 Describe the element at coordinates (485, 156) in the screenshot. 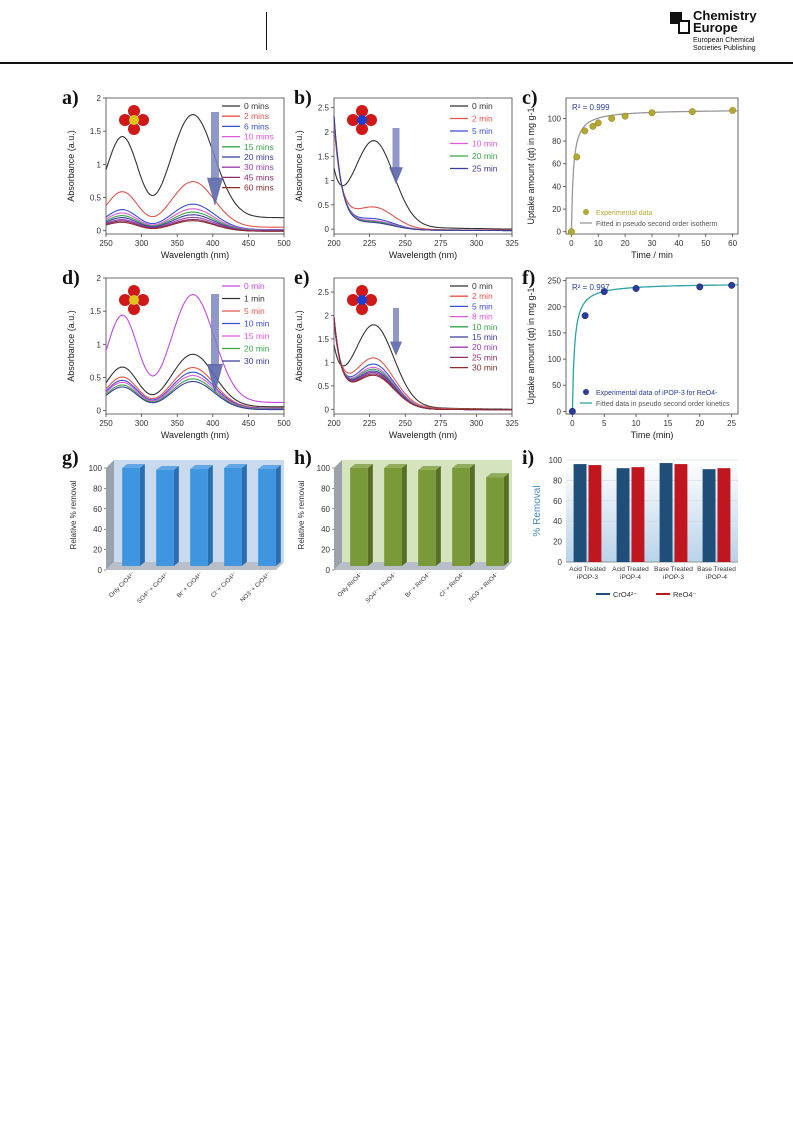

I see `legend-label: 20 min` at that location.